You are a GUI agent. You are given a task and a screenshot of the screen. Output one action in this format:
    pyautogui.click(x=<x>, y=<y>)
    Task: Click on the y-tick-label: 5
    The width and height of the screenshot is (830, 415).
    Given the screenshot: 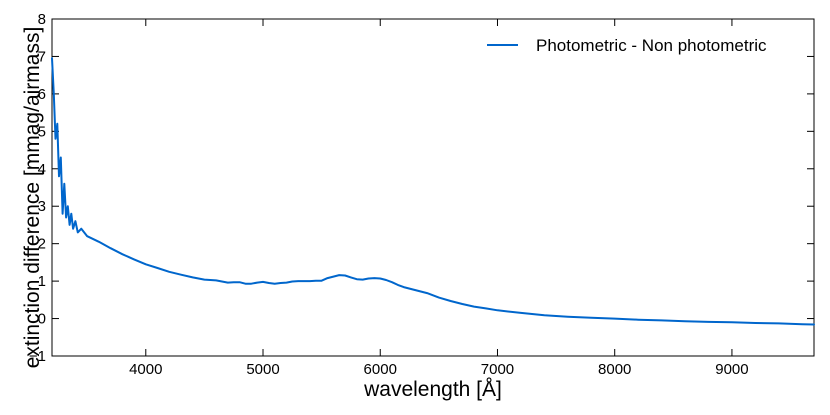 What is the action you would take?
    pyautogui.click(x=42, y=131)
    